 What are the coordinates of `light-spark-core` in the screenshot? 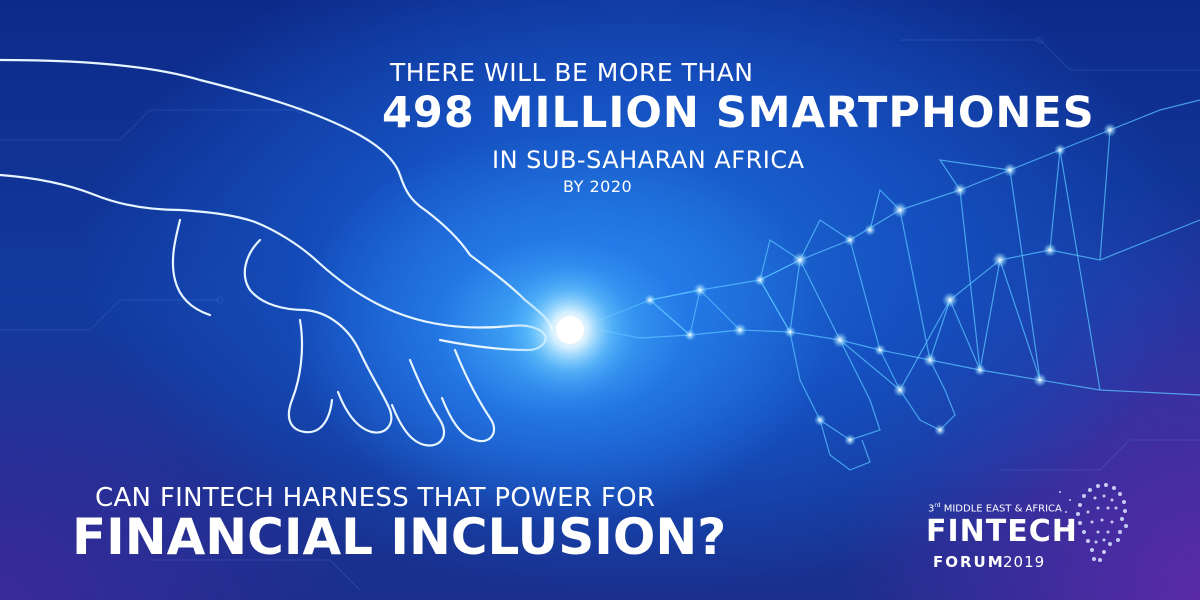 It's located at (570, 330).